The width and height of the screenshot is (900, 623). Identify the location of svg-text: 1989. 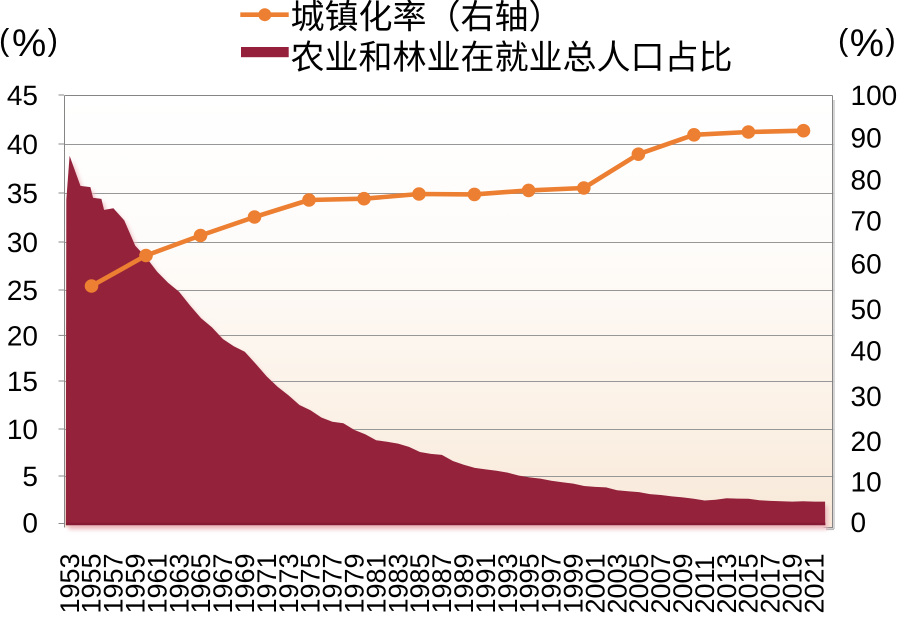
(464, 583).